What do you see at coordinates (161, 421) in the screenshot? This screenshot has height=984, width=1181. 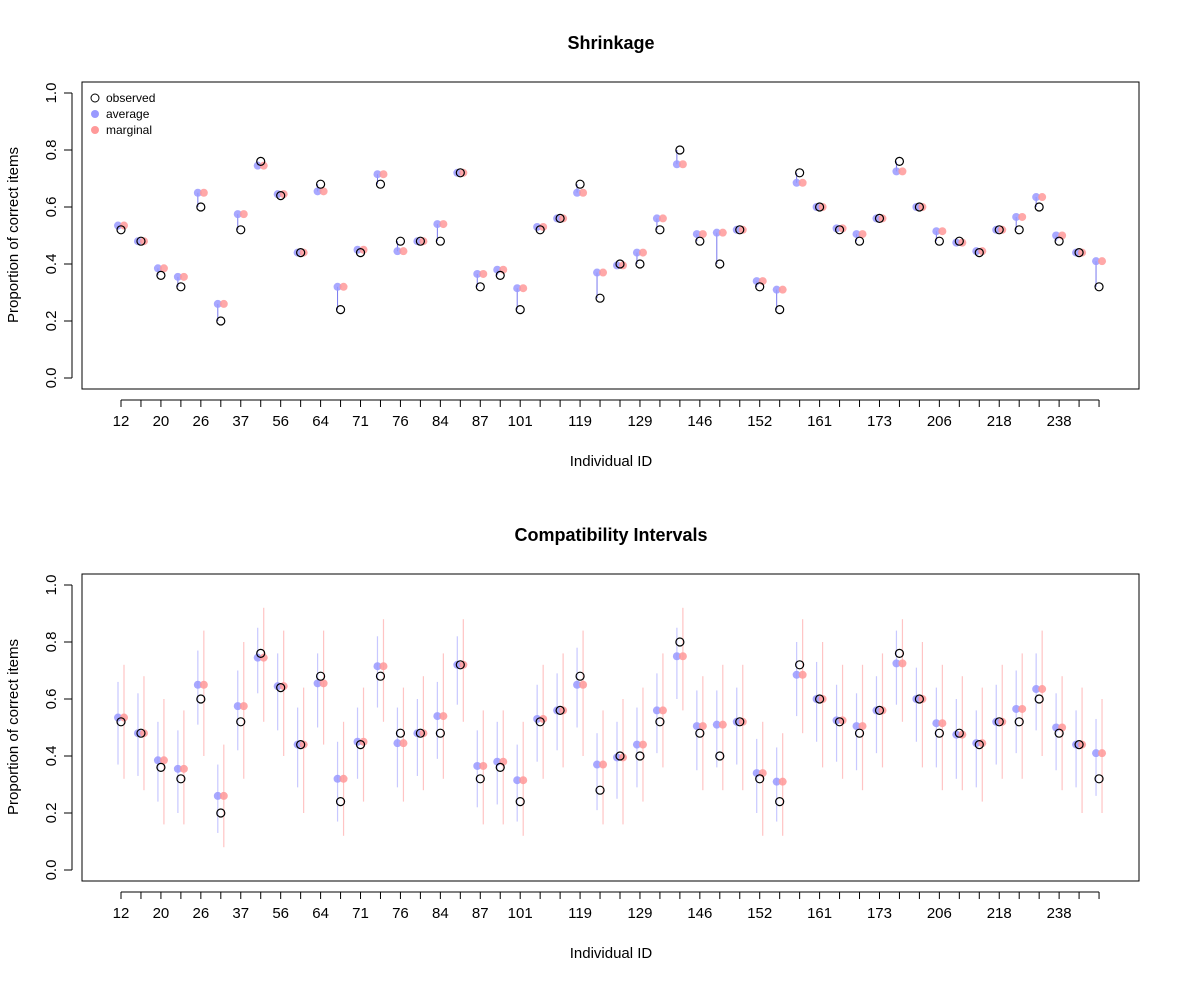 I see `x-tick-label: 20` at bounding box center [161, 421].